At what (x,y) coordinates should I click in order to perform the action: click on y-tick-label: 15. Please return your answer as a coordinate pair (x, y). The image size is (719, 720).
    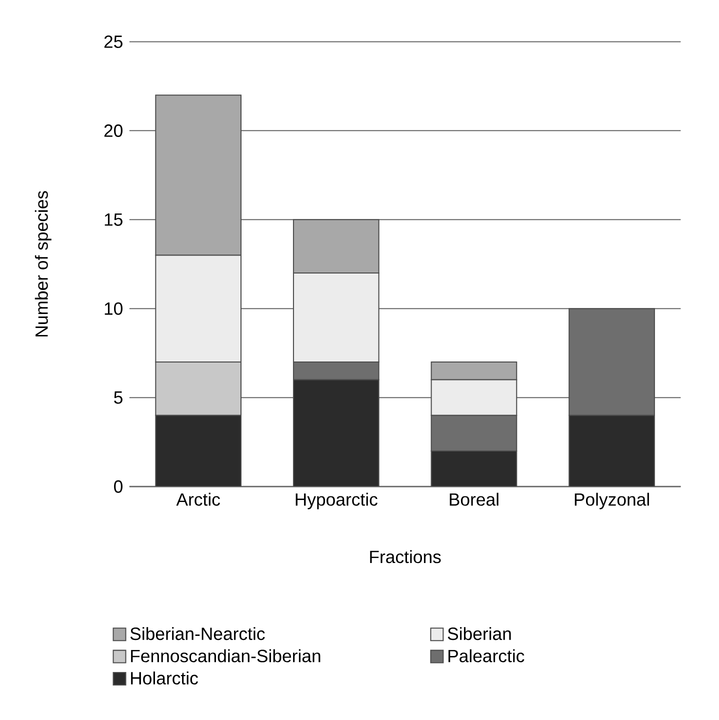
    Looking at the image, I should click on (113, 219).